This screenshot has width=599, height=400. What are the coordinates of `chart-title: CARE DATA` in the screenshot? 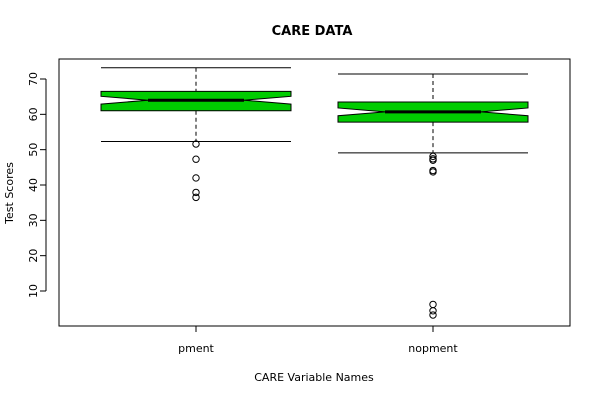 It's located at (312, 31).